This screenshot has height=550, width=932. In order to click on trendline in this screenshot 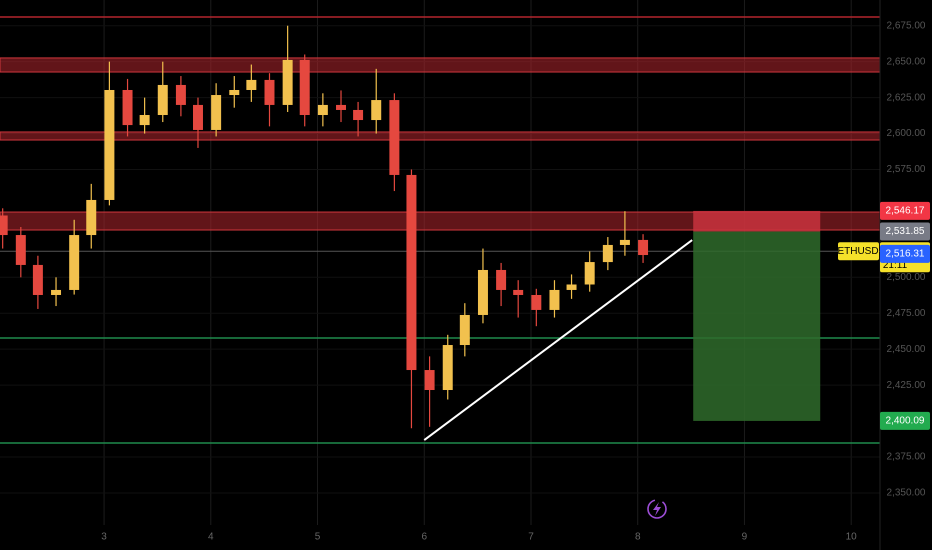, I will do `click(558, 340)`.